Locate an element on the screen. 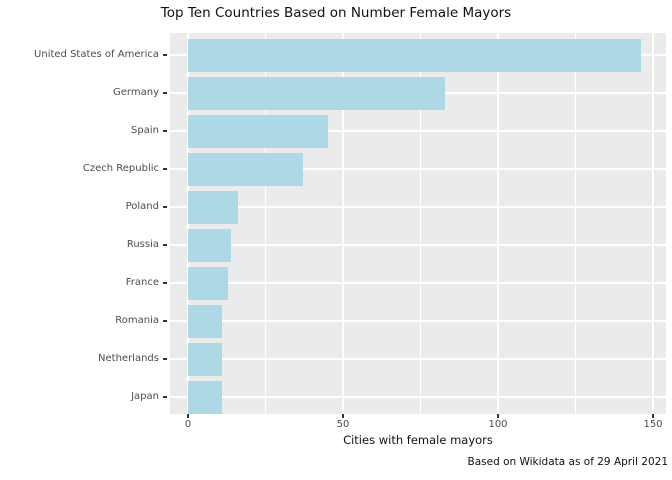  bar-spain is located at coordinates (258, 131).